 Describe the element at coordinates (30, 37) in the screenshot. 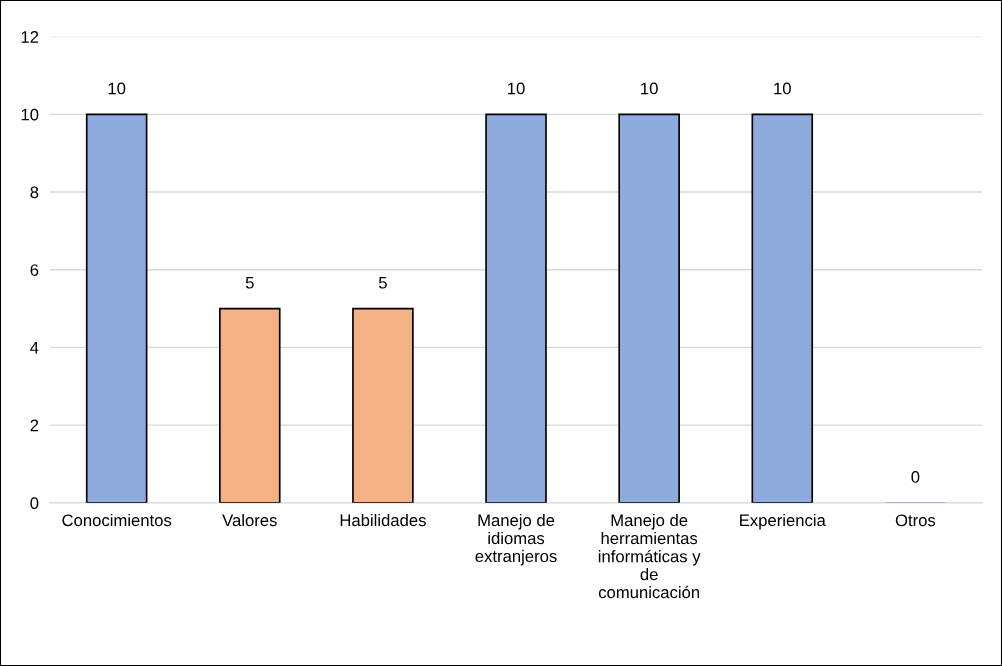

I see `y-tick-label: 12` at that location.